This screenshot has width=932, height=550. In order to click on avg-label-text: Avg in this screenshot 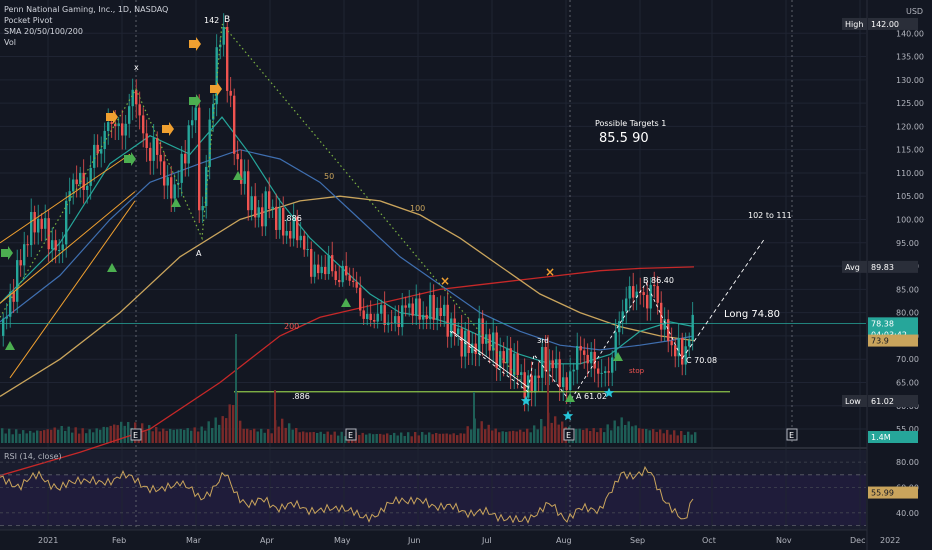, I will do `click(852, 267)`.